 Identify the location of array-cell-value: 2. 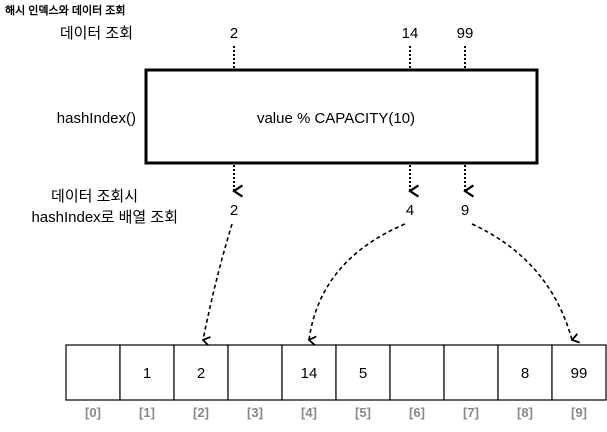
(201, 373).